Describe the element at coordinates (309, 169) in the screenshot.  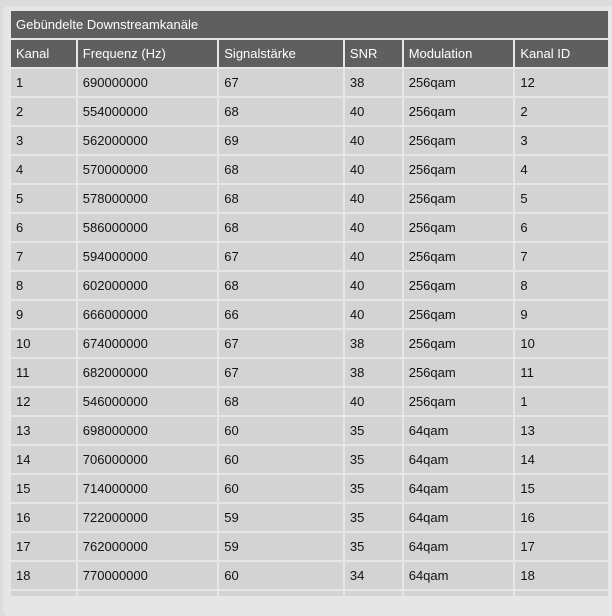
I see `table-row: 4 570000000 68 40 256qam 4` at that location.